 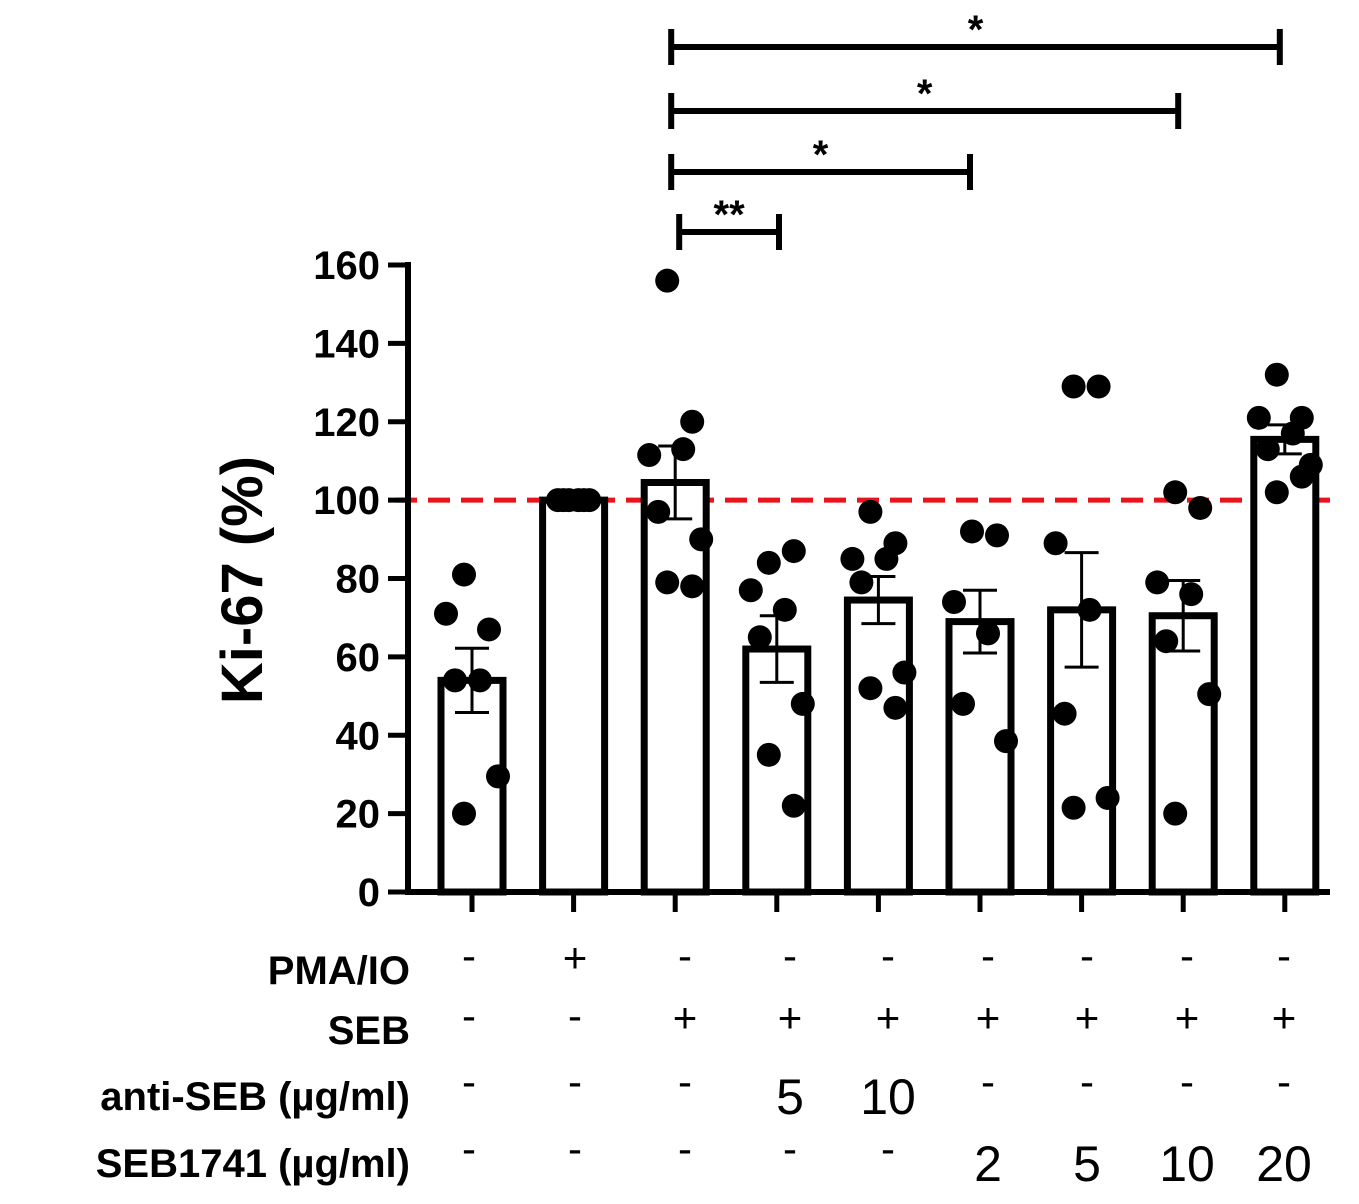 What do you see at coordinates (358, 736) in the screenshot?
I see `y-tick-label: 40` at bounding box center [358, 736].